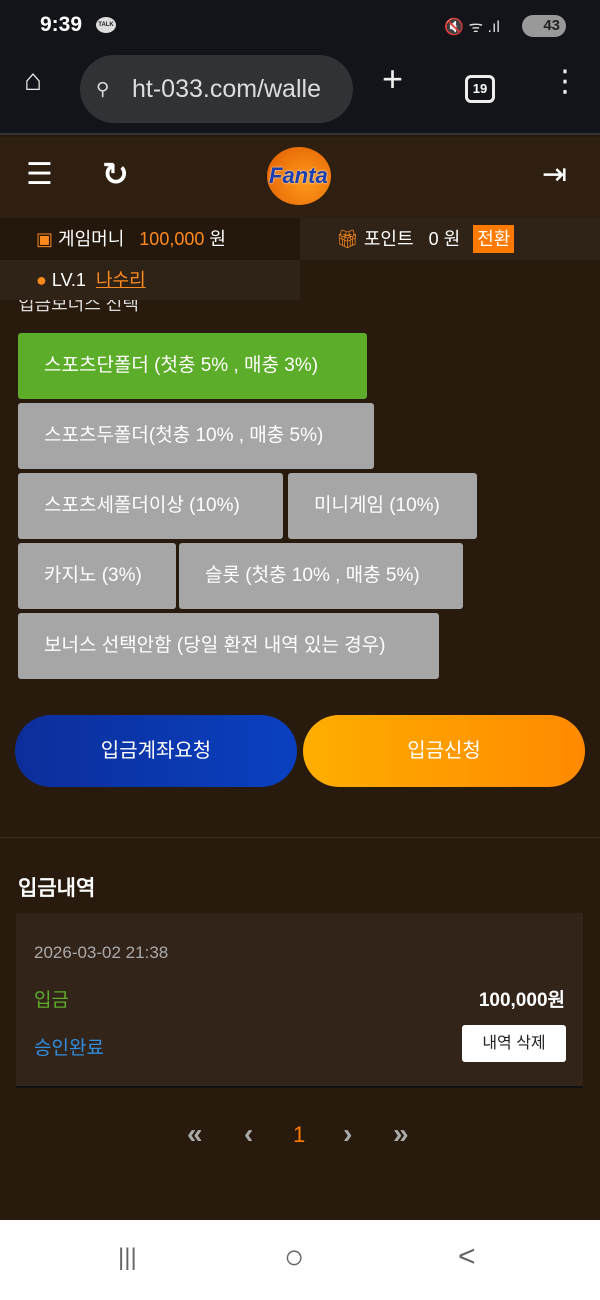 The height and width of the screenshot is (1300, 600). I want to click on status-bar: 9:39 TALK 🔇 ᯤ .ıl 43, so click(300, 25).